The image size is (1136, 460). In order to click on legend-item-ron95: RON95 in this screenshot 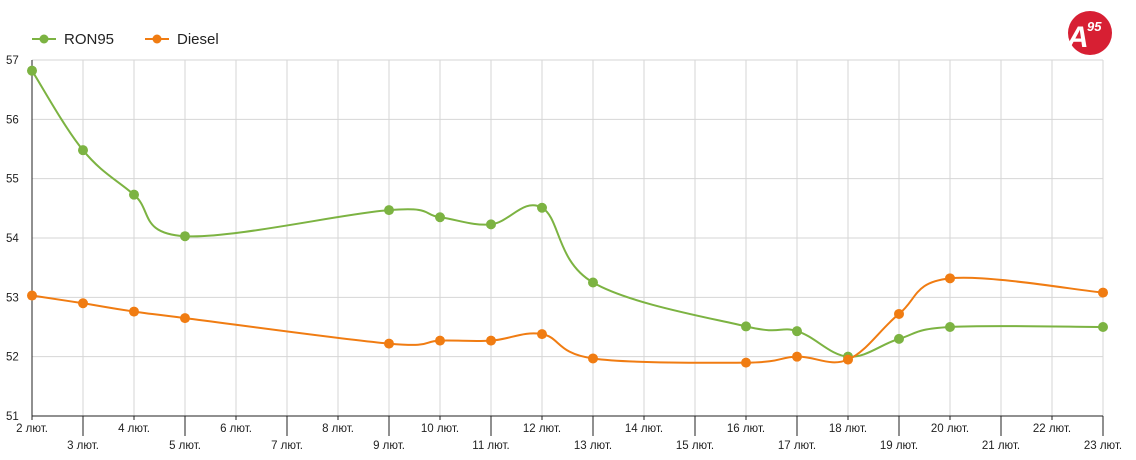, I will do `click(73, 39)`.